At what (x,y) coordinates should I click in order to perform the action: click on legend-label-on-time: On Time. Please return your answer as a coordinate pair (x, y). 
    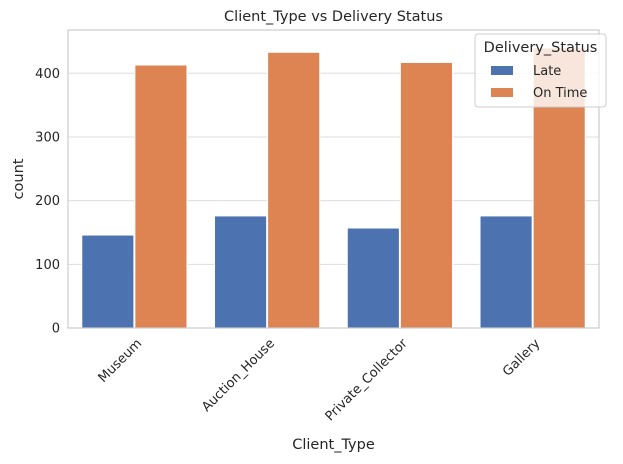
    Looking at the image, I should click on (560, 93).